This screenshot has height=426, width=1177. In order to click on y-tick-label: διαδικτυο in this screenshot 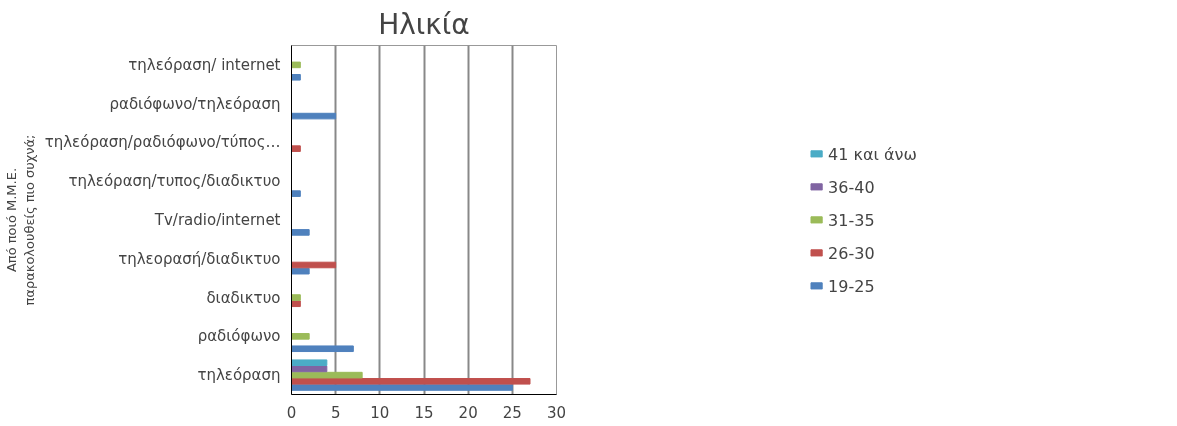, I will do `click(243, 297)`.